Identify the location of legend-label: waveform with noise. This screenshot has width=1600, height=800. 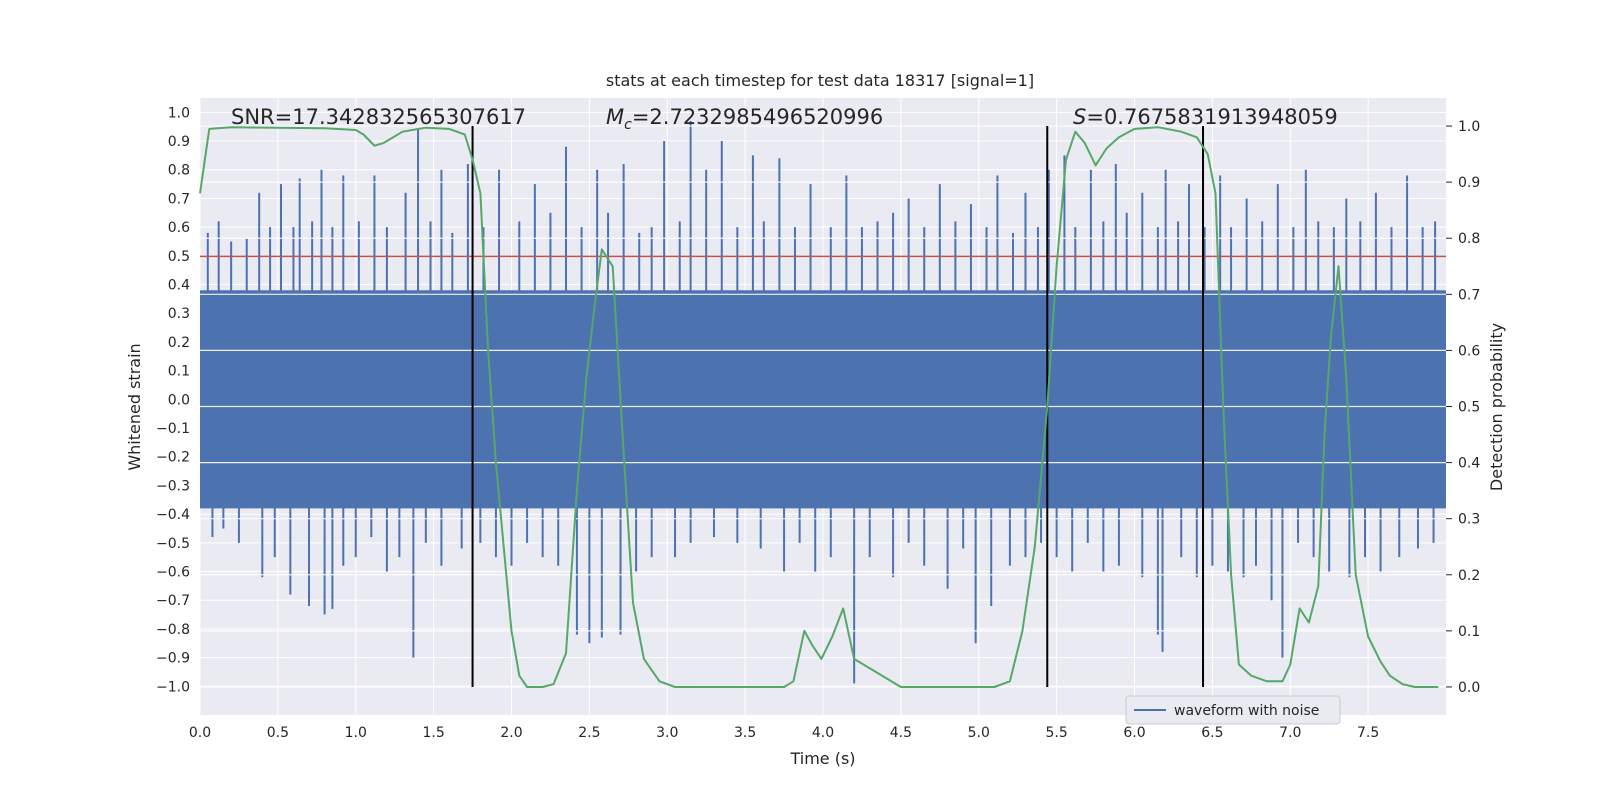
(1246, 711).